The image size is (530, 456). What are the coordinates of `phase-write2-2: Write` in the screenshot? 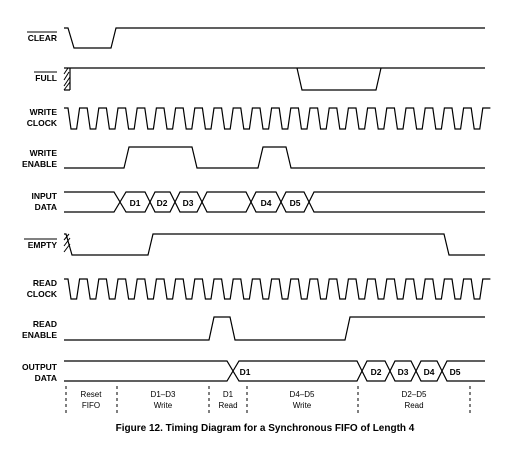 It's located at (302, 405).